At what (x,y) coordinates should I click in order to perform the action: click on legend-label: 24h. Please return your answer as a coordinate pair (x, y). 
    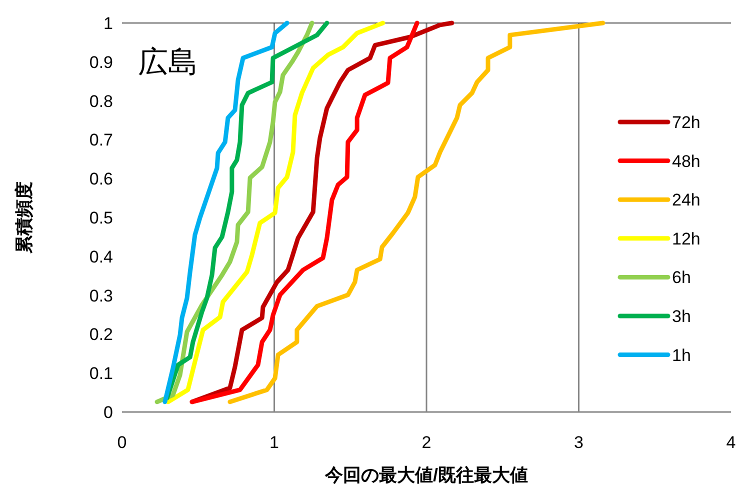
    Looking at the image, I should click on (686, 200).